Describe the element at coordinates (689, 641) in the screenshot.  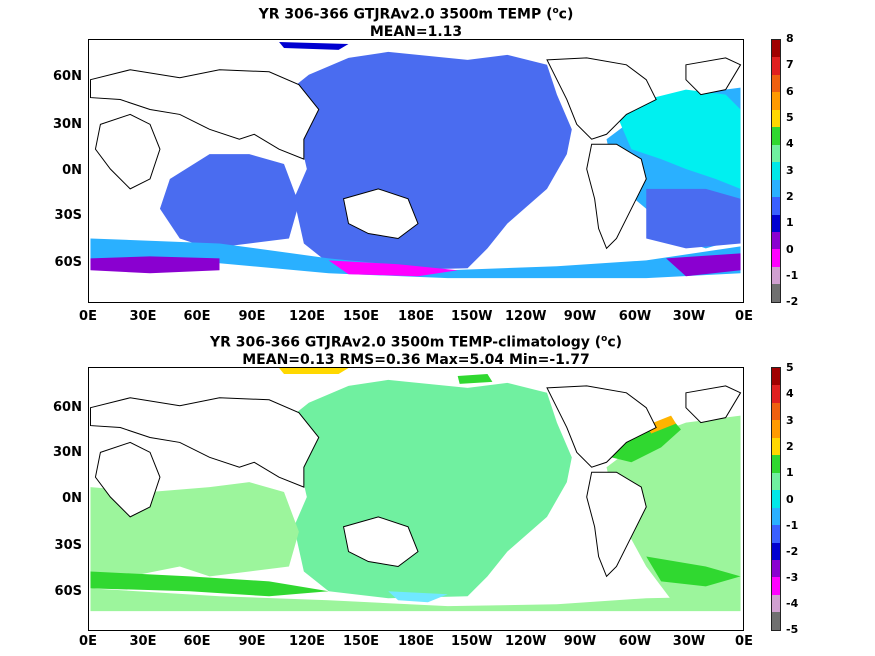
I see `bottom-xlabel-11: 30W` at that location.